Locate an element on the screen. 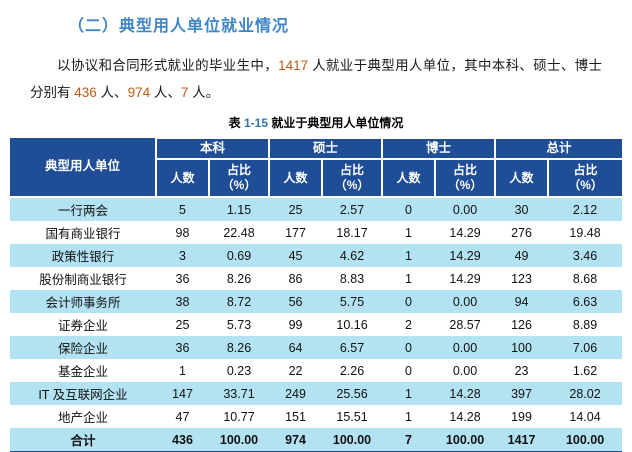 This screenshot has height=452, width=632. table-caption: 表 1-15 就业于典型用人单位情况 is located at coordinates (316, 122).